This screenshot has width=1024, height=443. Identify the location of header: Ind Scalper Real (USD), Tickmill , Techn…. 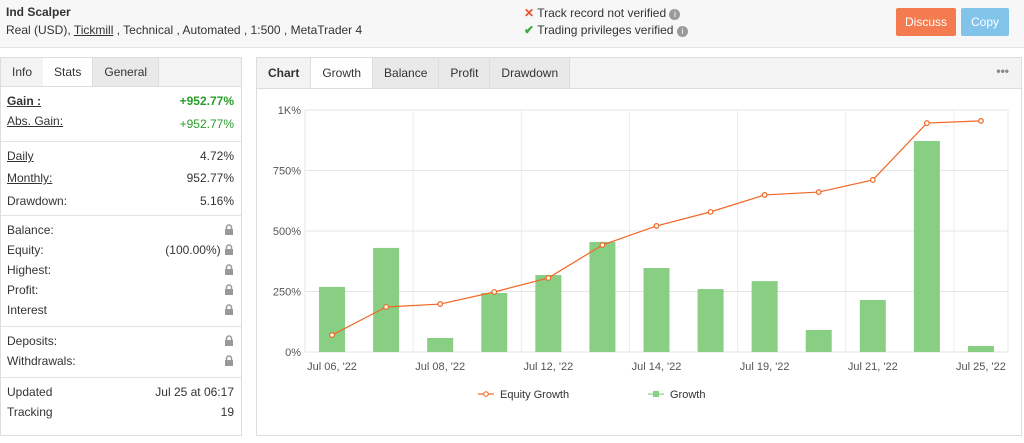
(512, 24).